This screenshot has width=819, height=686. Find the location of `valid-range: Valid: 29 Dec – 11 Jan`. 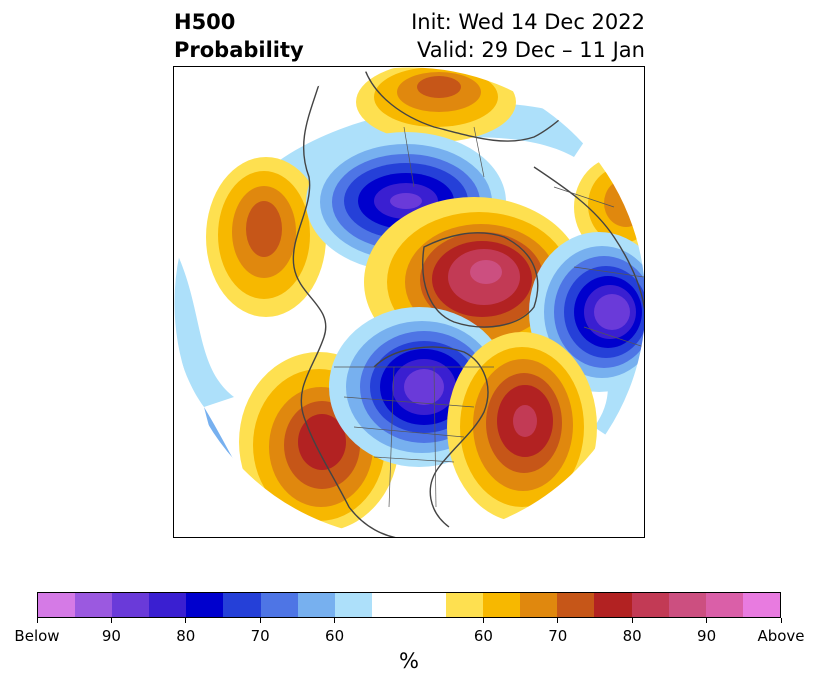

valid-range: Valid: 29 Dec – 11 Jan is located at coordinates (530, 50).